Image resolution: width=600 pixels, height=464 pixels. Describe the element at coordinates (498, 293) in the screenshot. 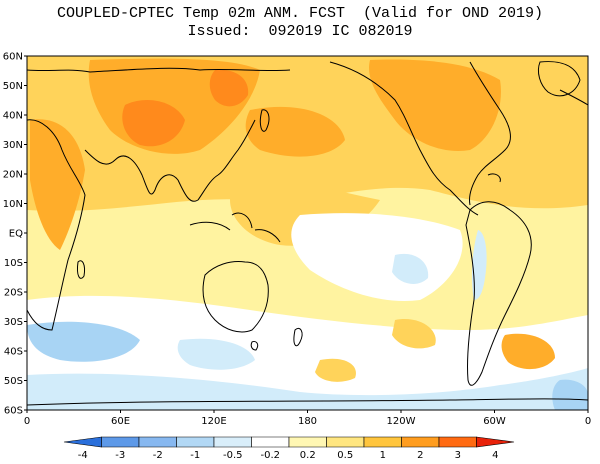

I see `south-america-coast` at that location.